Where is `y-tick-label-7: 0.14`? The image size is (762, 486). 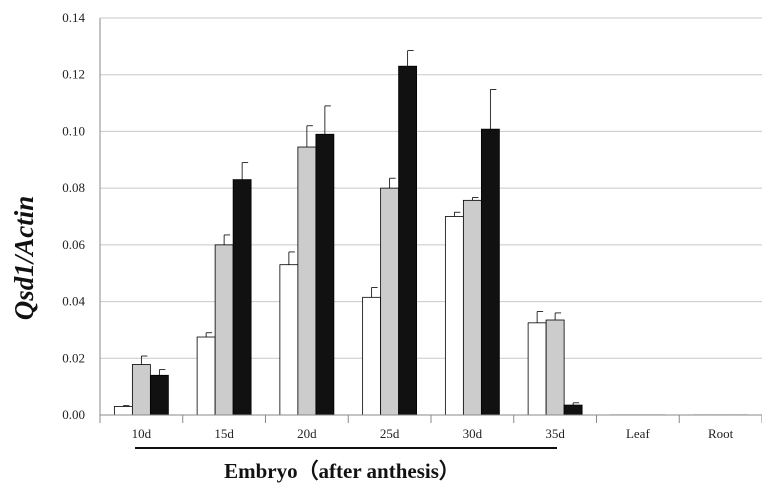
y-tick-label-7: 0.14 is located at coordinates (73, 17).